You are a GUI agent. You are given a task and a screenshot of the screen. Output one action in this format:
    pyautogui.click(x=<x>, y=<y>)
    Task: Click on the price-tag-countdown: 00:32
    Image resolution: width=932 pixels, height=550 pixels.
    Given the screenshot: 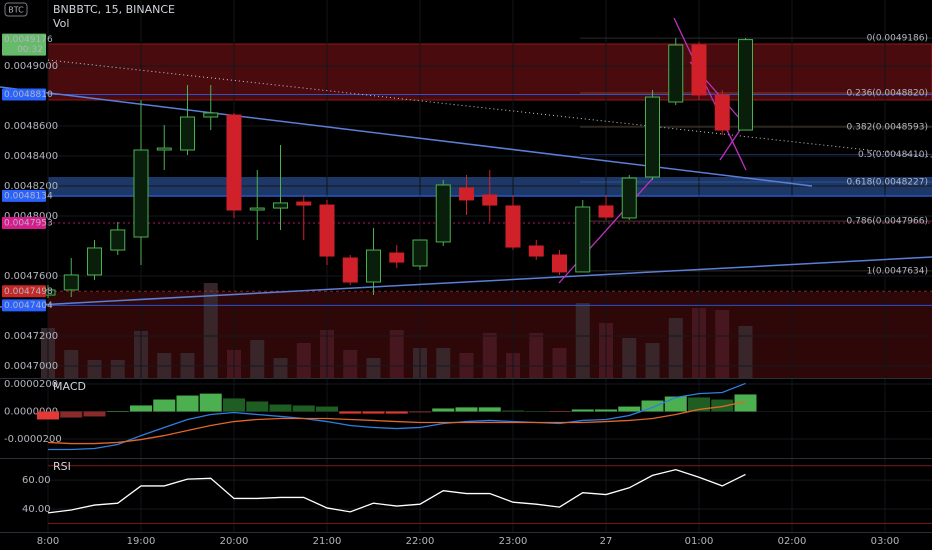 What is the action you would take?
    pyautogui.click(x=30, y=50)
    